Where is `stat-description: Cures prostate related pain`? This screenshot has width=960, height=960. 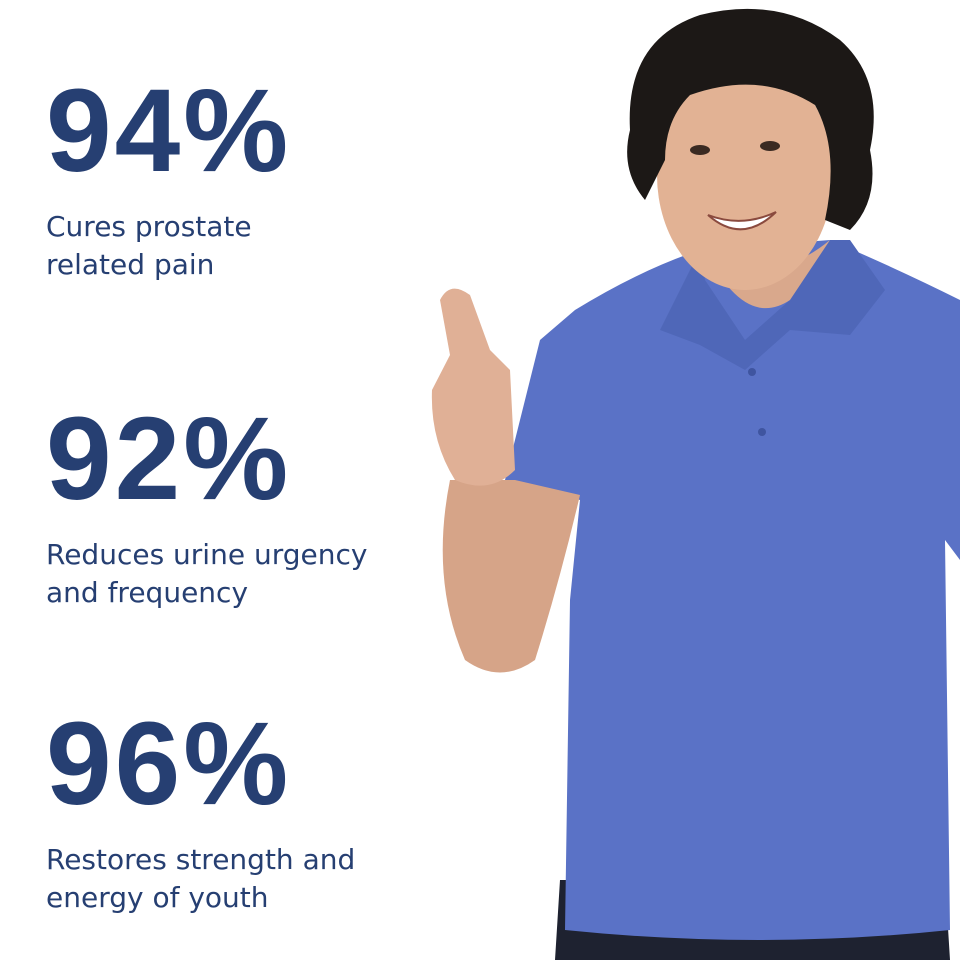 stat-description: Cures prostate related pain is located at coordinates (168, 246).